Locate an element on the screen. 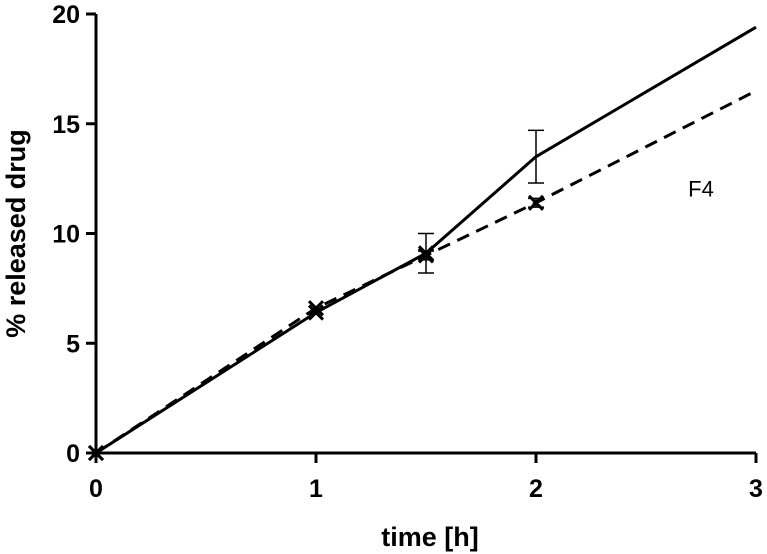 The image size is (767, 554). y-tick-label: 5 is located at coordinates (73, 344).